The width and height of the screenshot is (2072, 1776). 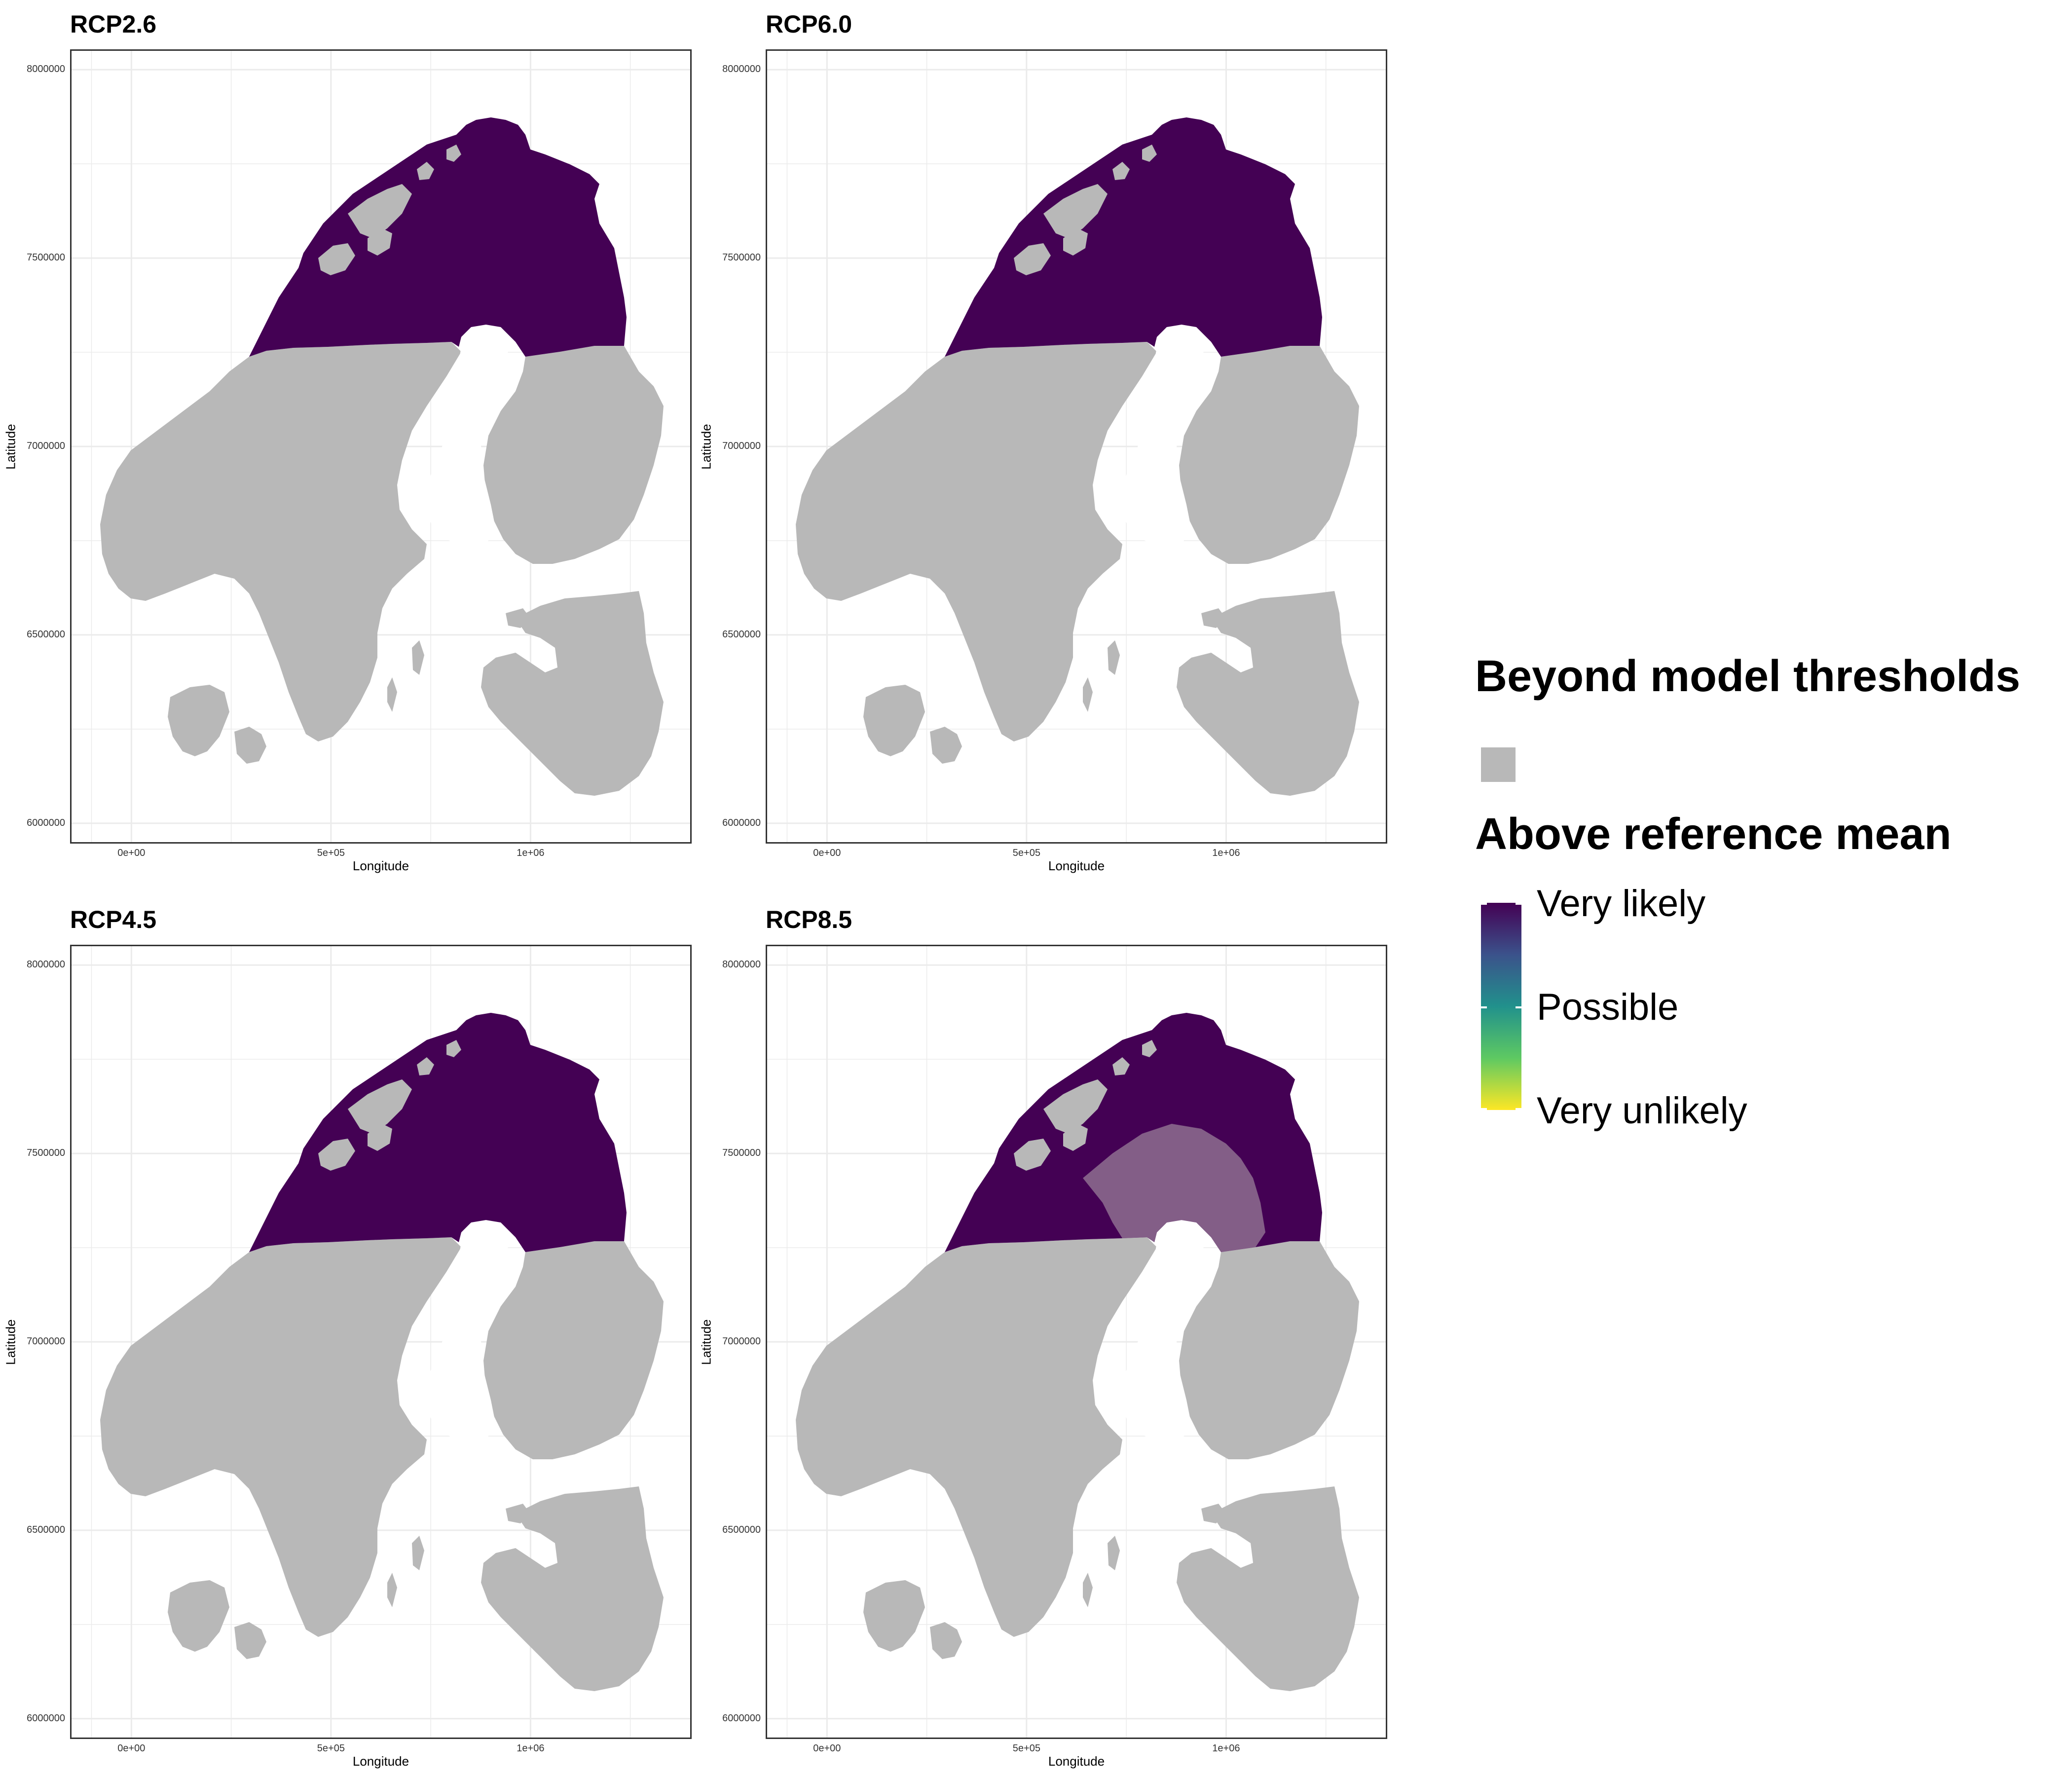 What do you see at coordinates (1622, 904) in the screenshot?
I see `legend-level-very-likely: Very likely` at bounding box center [1622, 904].